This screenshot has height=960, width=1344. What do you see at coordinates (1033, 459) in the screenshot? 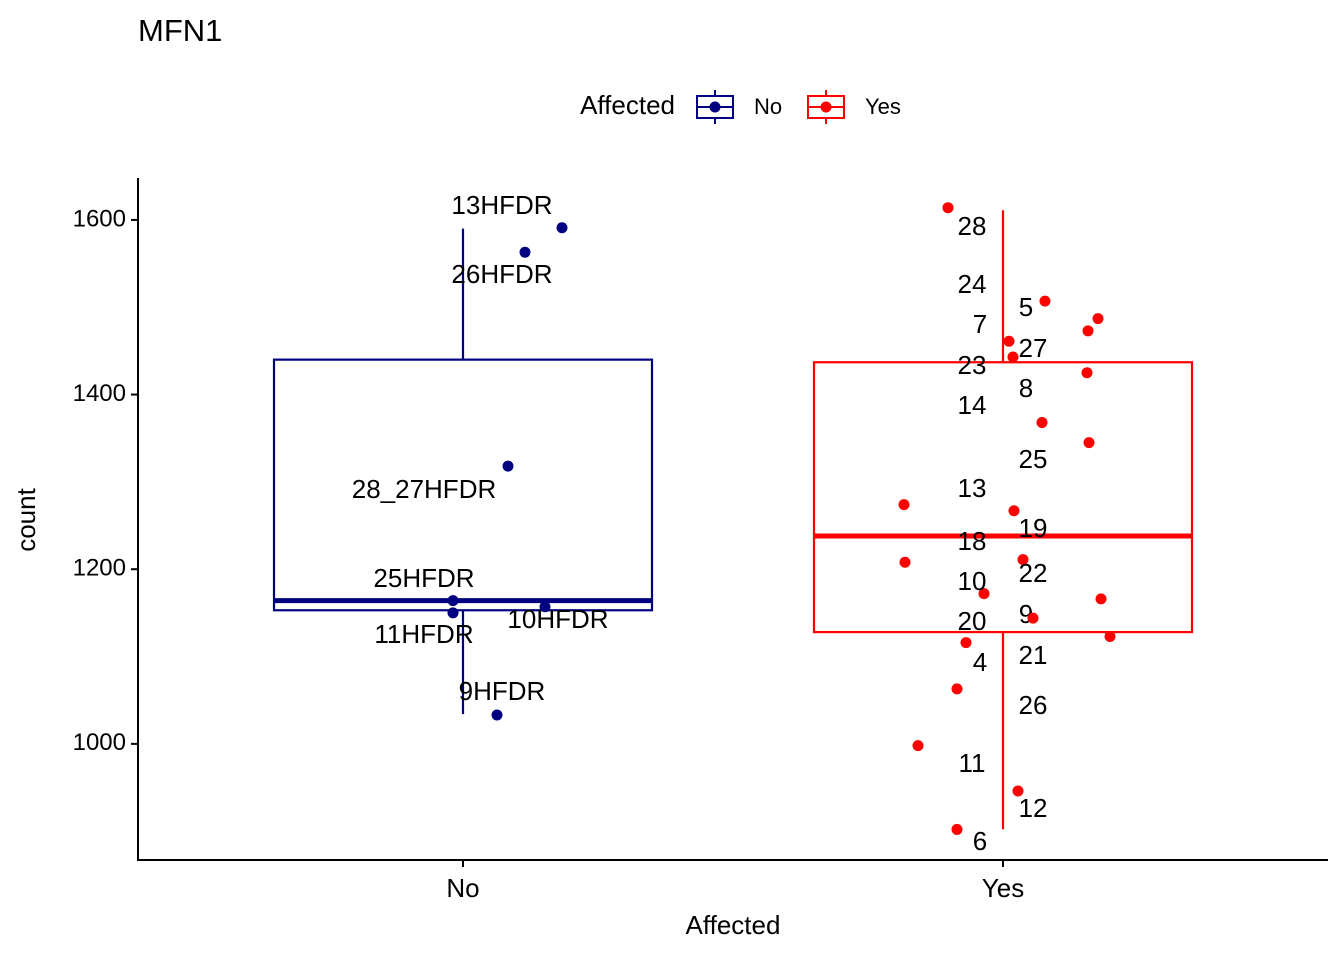
I see `point-label: 25` at bounding box center [1033, 459].